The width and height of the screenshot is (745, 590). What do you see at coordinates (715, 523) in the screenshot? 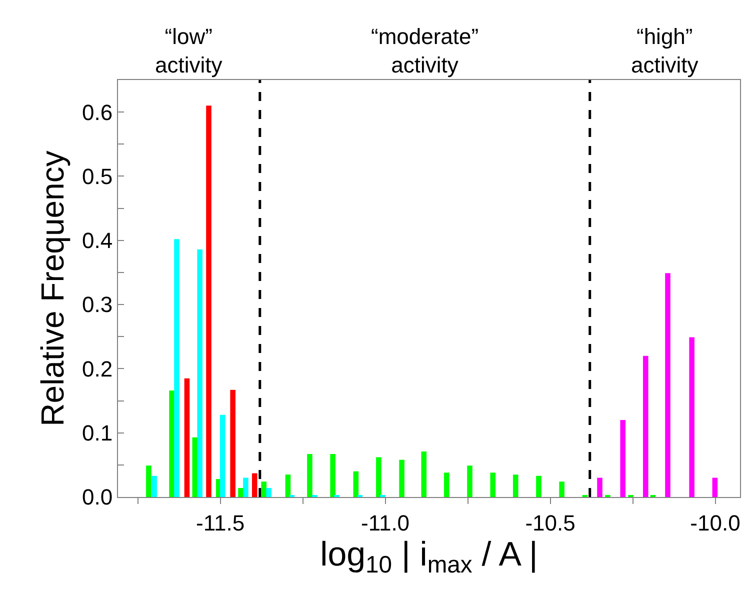
I see `x-tick-label: -10.0` at bounding box center [715, 523].